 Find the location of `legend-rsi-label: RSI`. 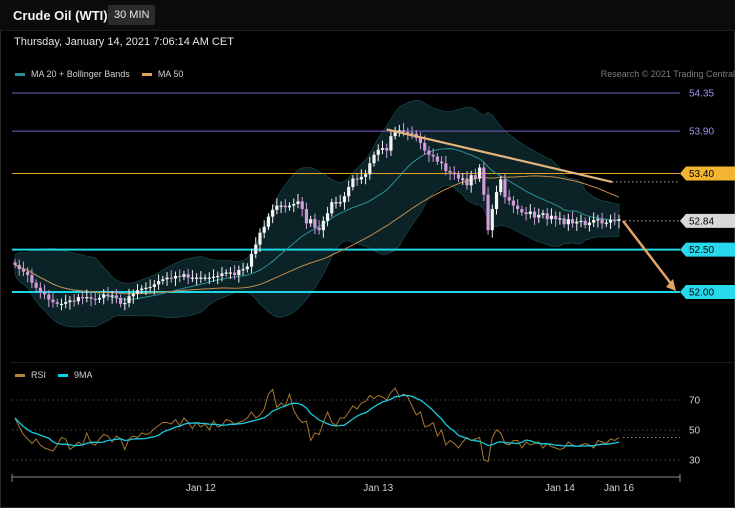

legend-rsi-label: RSI is located at coordinates (39, 375).